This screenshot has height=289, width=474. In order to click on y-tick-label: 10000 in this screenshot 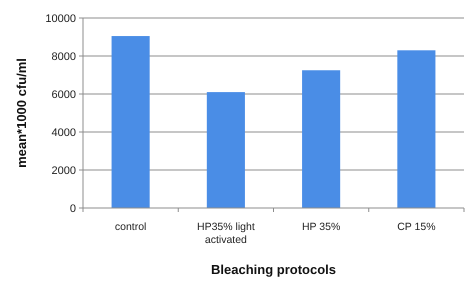, I will do `click(60, 18)`.